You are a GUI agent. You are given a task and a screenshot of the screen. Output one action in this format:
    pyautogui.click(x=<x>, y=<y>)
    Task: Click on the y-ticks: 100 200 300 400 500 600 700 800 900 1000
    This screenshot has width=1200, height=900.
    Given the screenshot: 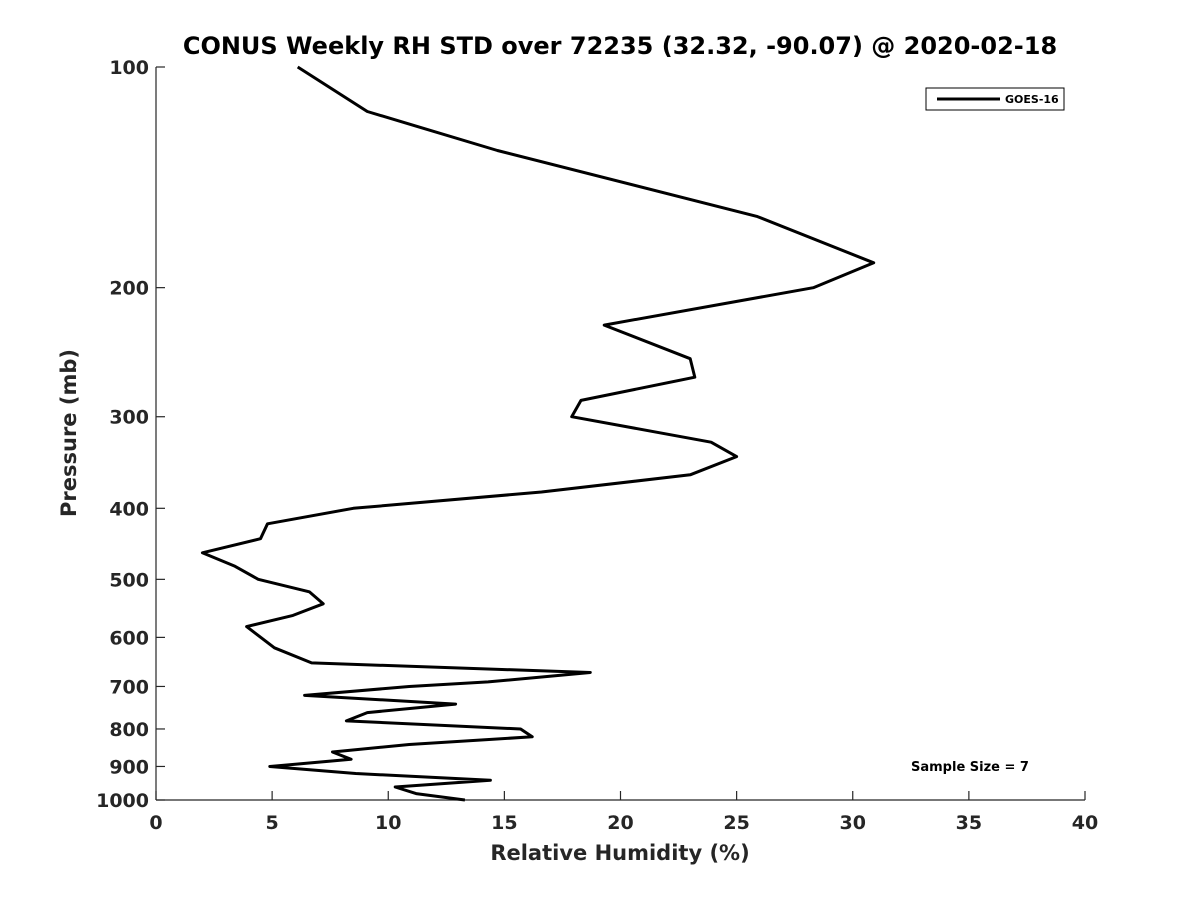 What is the action you would take?
    pyautogui.click(x=130, y=434)
    